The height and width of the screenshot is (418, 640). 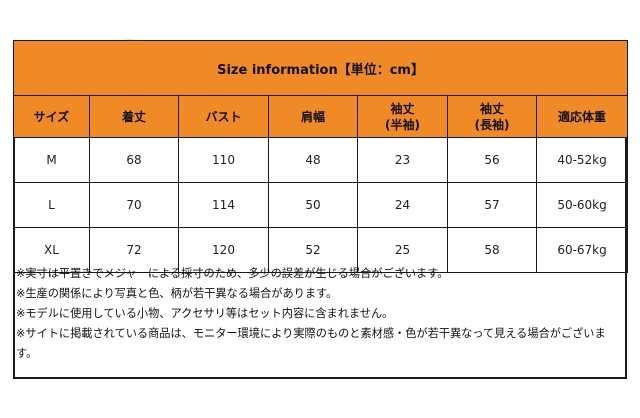 I want to click on cell-weight: 60-67kg, so click(x=582, y=250).